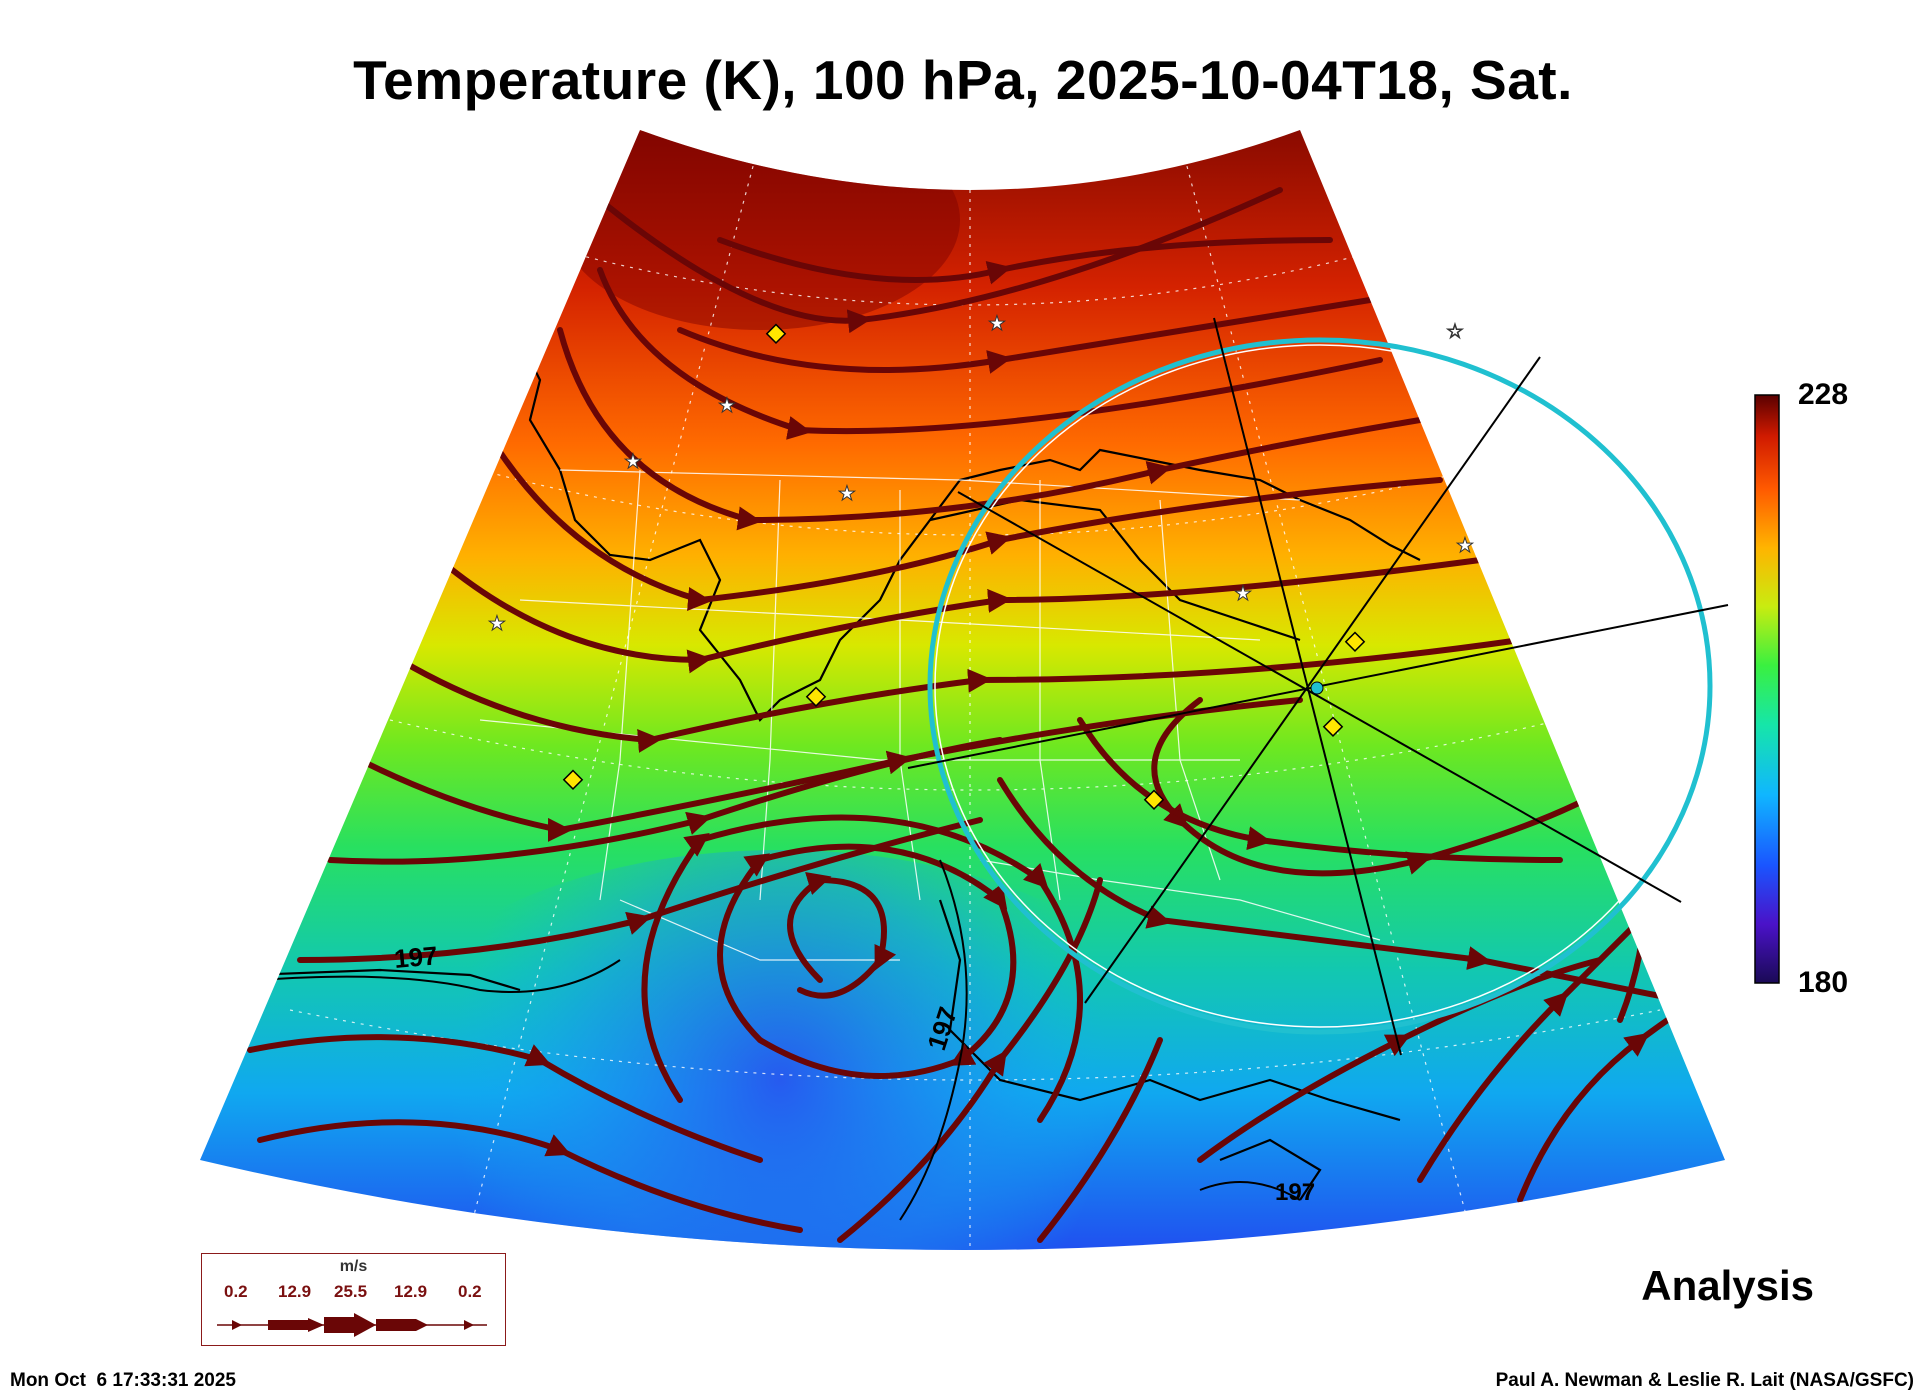  I want to click on wind-speed-legend: m/s 0.2 12.9 25.5 12.9 0.2, so click(353, 1299).